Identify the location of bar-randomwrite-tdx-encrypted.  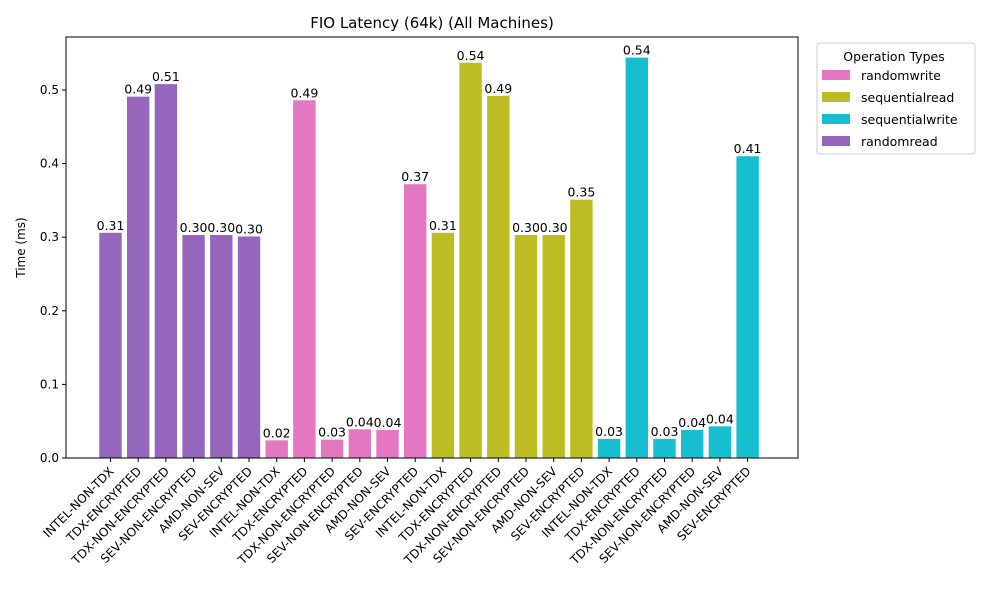
(304, 279).